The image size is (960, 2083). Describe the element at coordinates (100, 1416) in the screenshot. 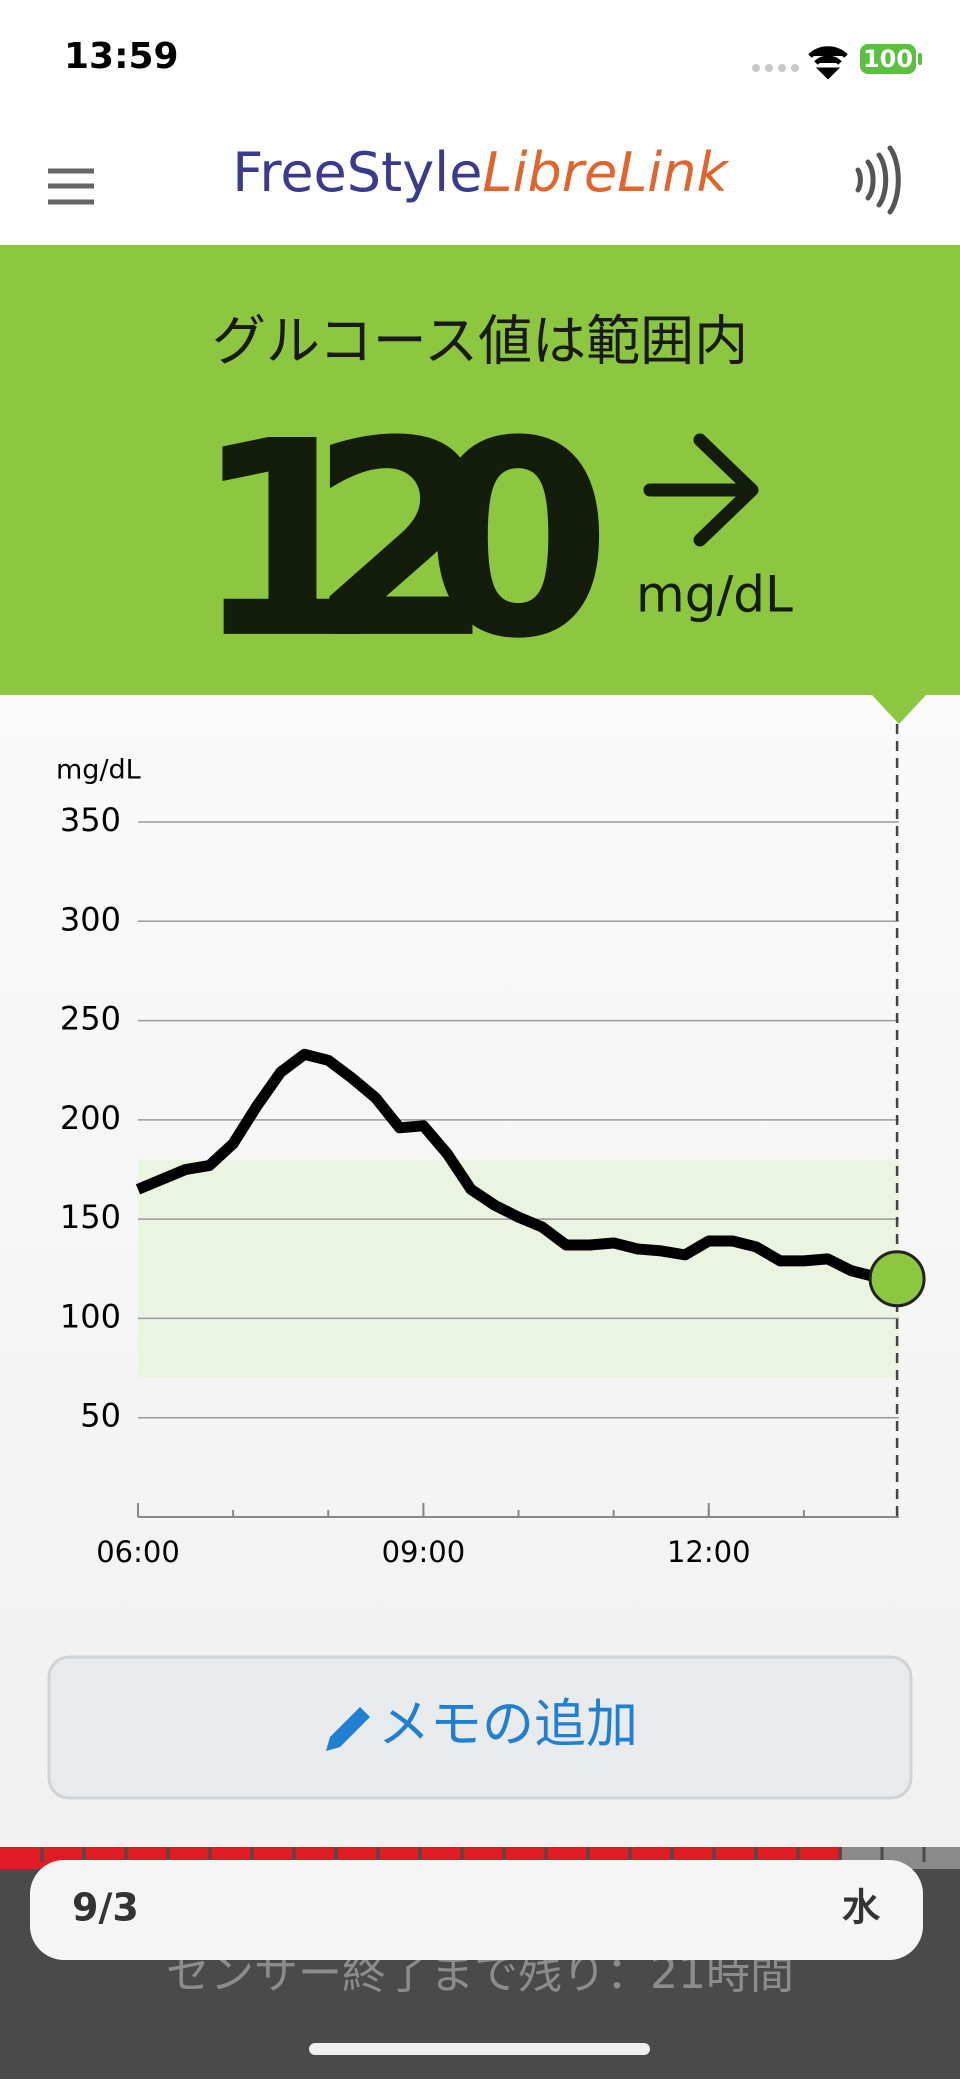

I see `y-tick-label: 50` at that location.